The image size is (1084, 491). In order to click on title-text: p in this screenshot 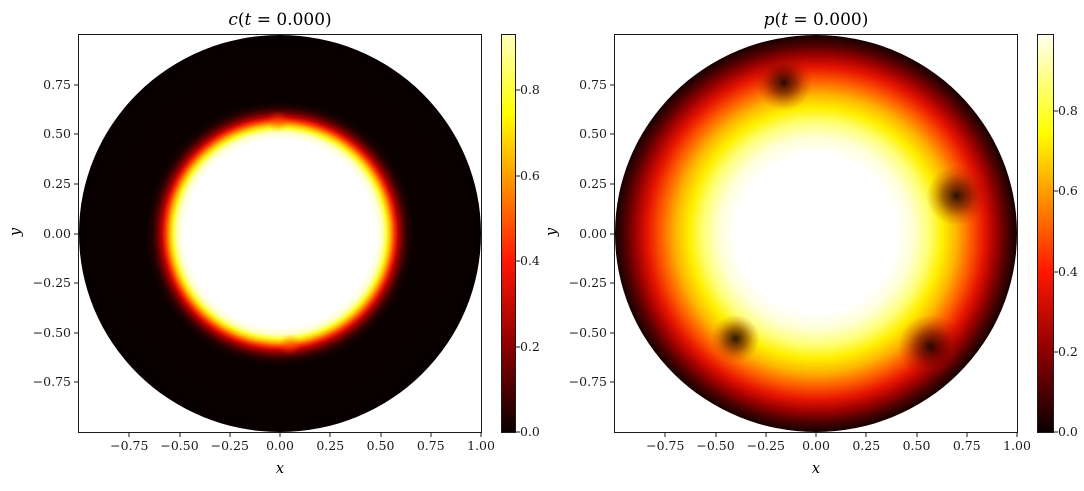, I will do `click(769, 20)`.